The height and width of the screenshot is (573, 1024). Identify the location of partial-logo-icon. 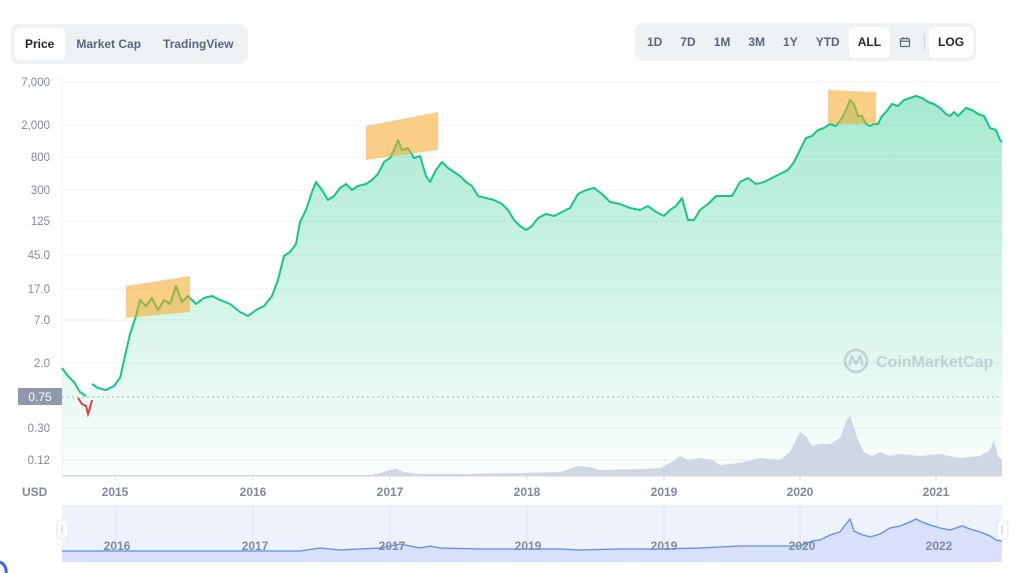
(4, 566).